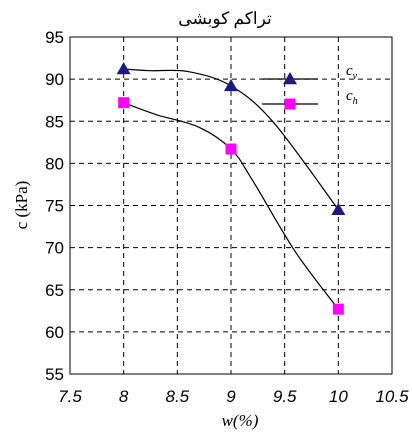 The image size is (412, 439). I want to click on y-tick-labels: 55 60 65 70 75 80 85 90 95, so click(54, 206).